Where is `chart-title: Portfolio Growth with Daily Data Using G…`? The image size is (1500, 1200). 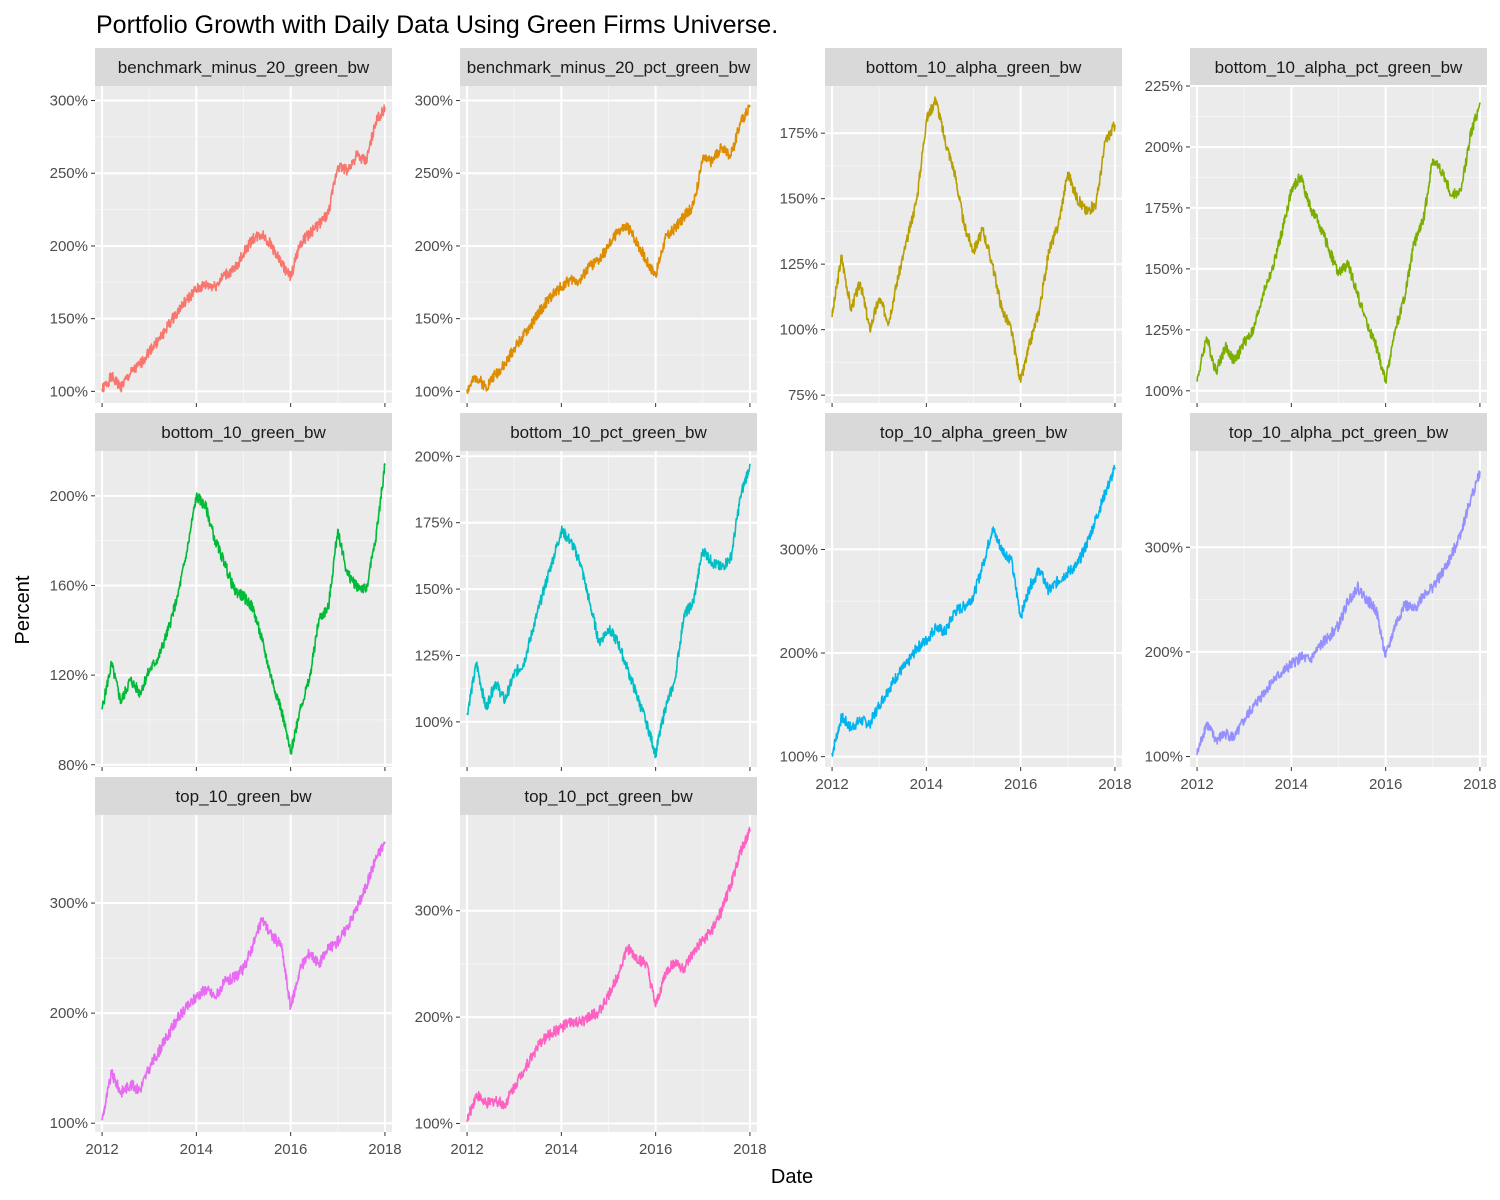 chart-title: Portfolio Growth with Daily Data Using G… is located at coordinates (437, 25).